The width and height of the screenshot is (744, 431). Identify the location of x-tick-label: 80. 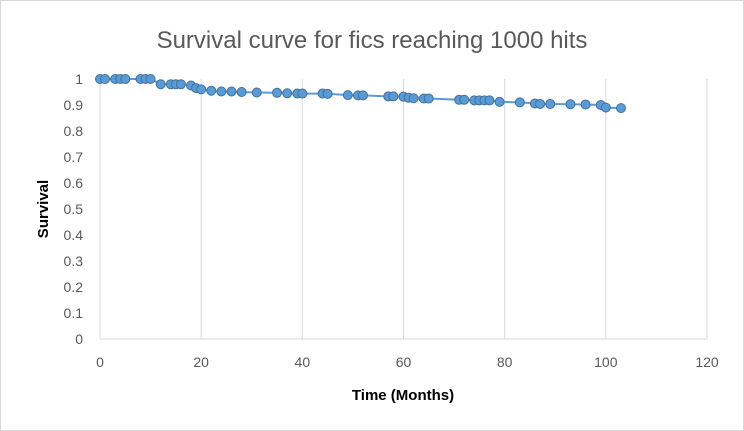
(505, 362).